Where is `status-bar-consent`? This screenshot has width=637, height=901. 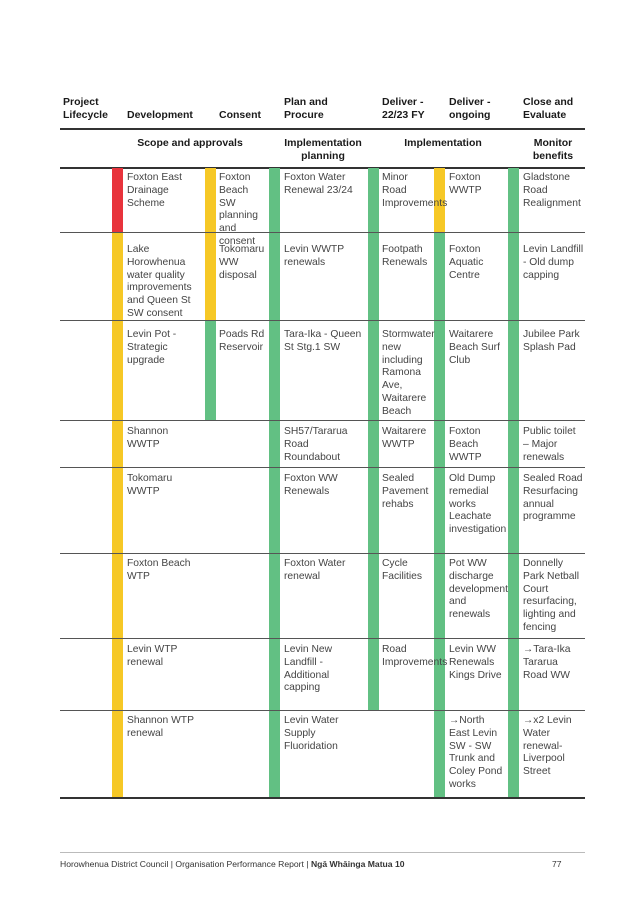
status-bar-consent is located at coordinates (210, 244).